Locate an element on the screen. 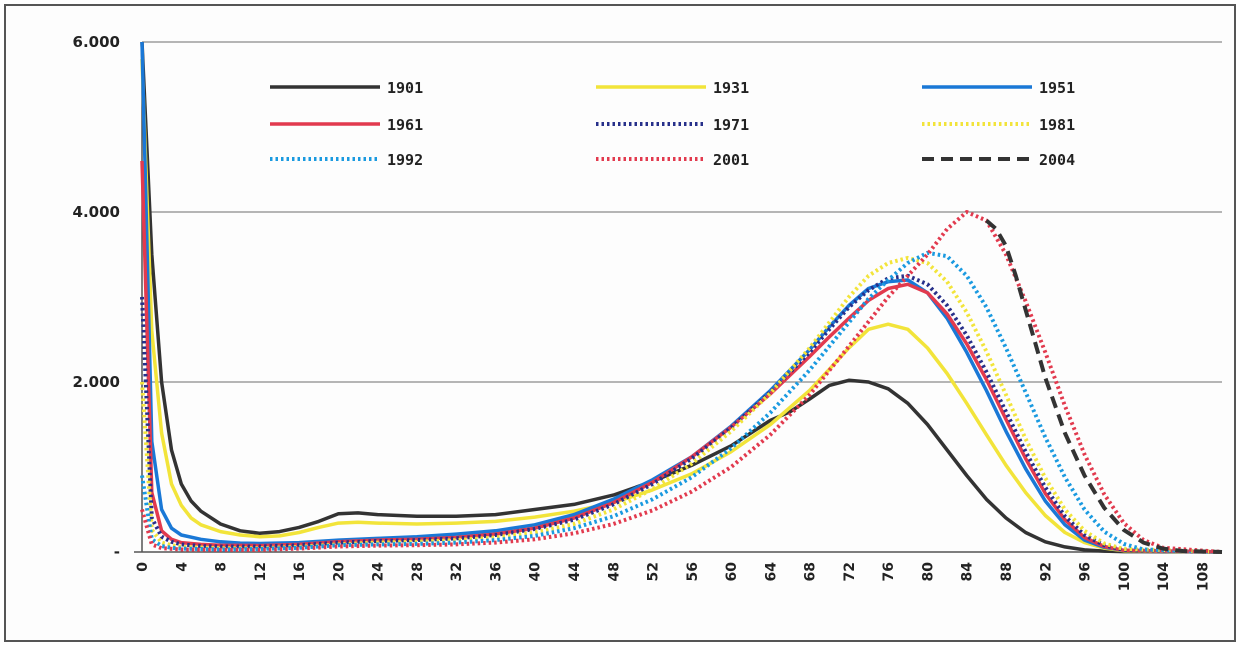  x-tick-label: 88 is located at coordinates (1007, 571).